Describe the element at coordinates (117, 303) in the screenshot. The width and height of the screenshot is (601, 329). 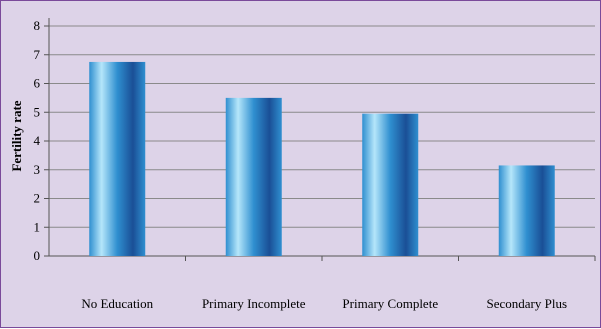
I see `x-category-label: No Education` at that location.